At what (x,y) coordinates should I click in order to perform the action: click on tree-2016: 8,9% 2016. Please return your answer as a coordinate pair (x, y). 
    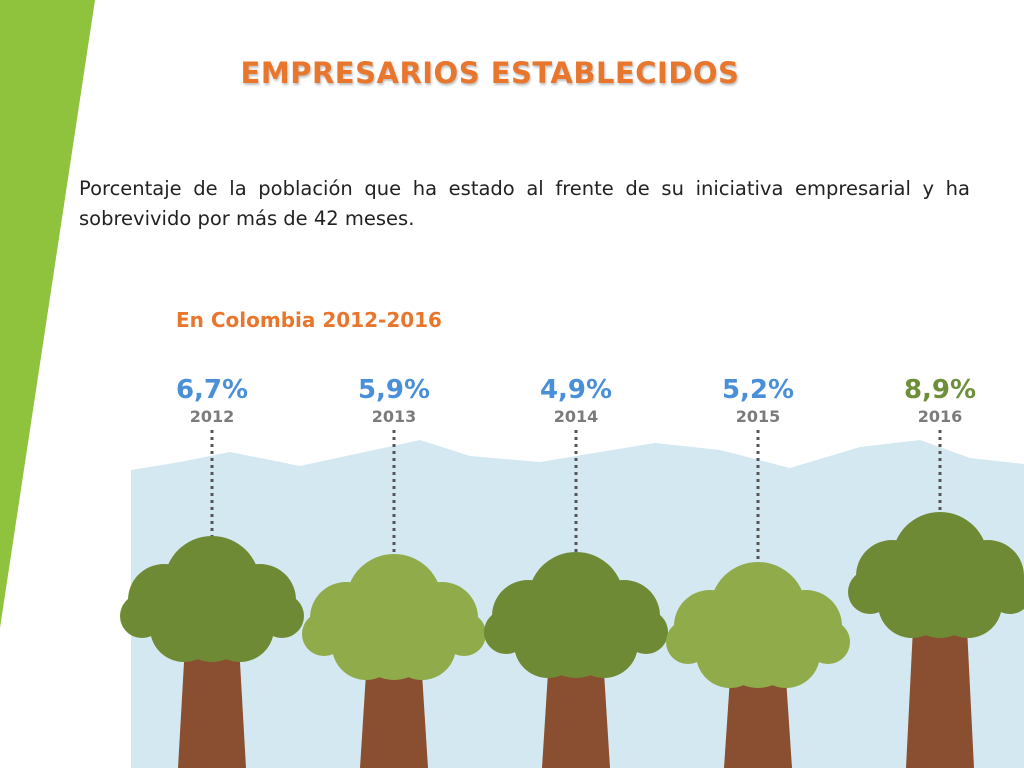
    Looking at the image, I should click on (936, 571).